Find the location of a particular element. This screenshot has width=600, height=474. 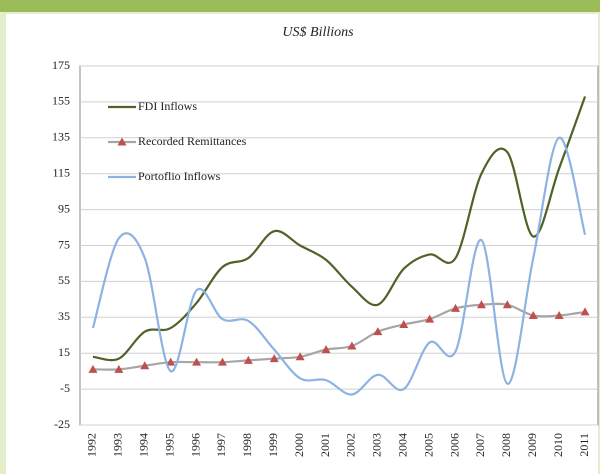

x-tick-label: 1996 is located at coordinates (195, 445).